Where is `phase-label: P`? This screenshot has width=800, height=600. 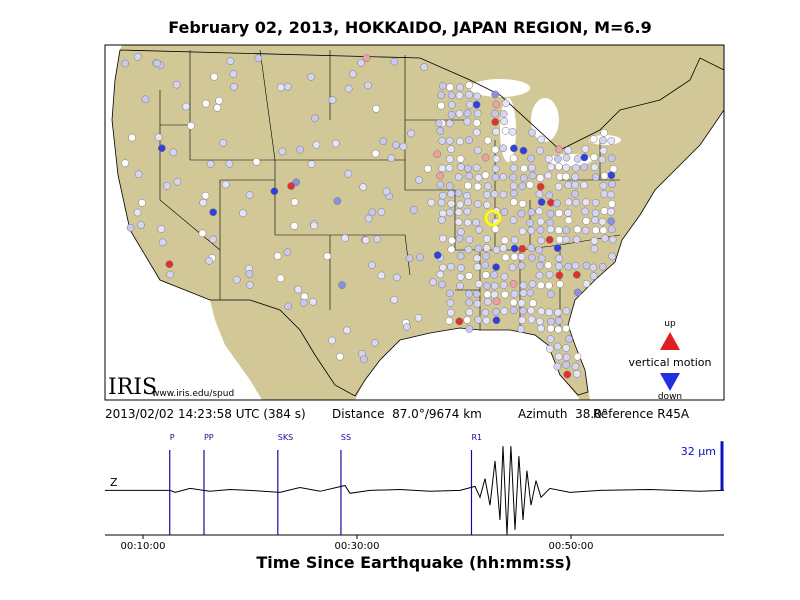
phase-label: P is located at coordinates (172, 437).